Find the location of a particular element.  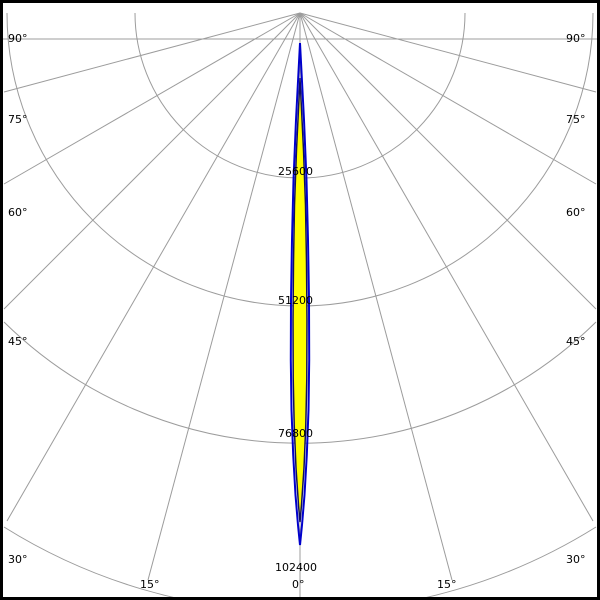

angle-label-left-15: 15° is located at coordinates (150, 584).